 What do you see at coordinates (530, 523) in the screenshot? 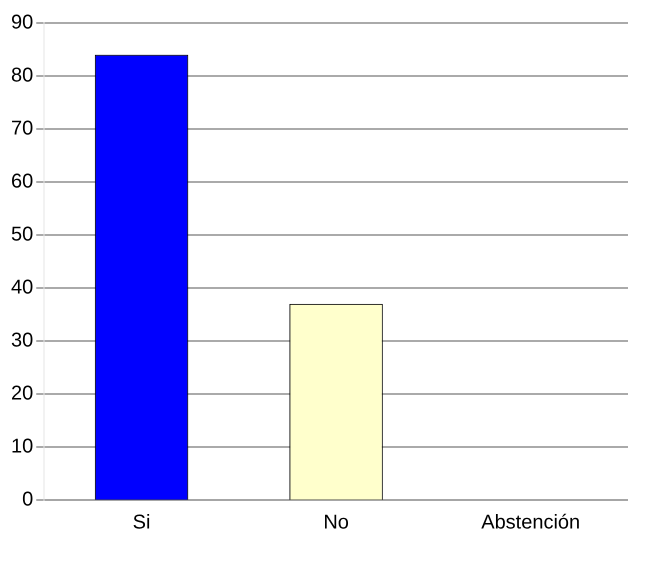
I see `x-tick-label: Abstención` at bounding box center [530, 523].